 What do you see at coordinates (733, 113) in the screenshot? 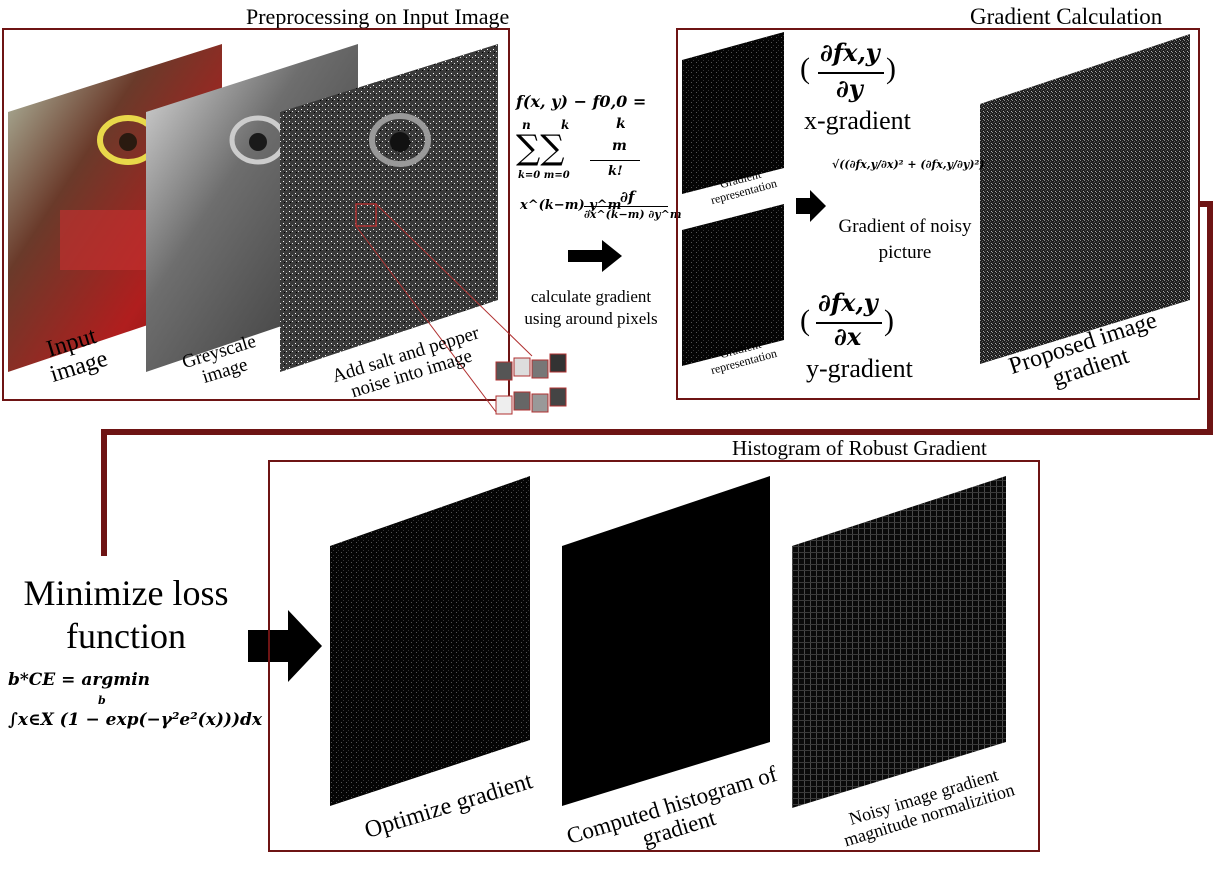
I see `x-gradient-representation-panel` at bounding box center [733, 113].